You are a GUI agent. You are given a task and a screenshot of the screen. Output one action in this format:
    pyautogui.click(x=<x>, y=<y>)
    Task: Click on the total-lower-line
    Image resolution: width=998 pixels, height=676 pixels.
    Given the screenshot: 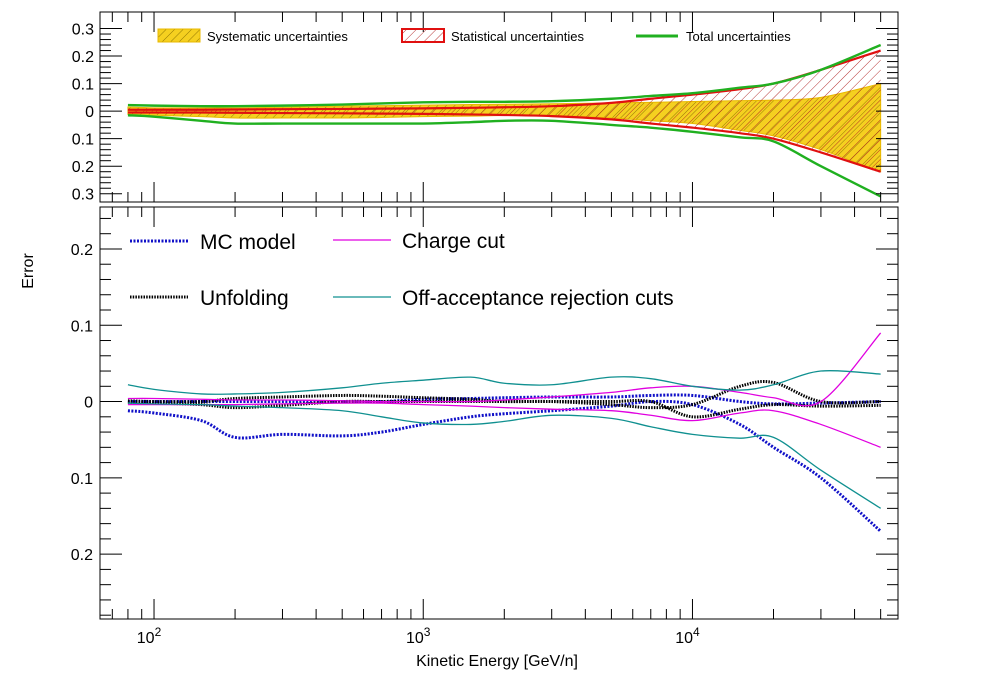 What is the action you would take?
    pyautogui.click(x=504, y=156)
    